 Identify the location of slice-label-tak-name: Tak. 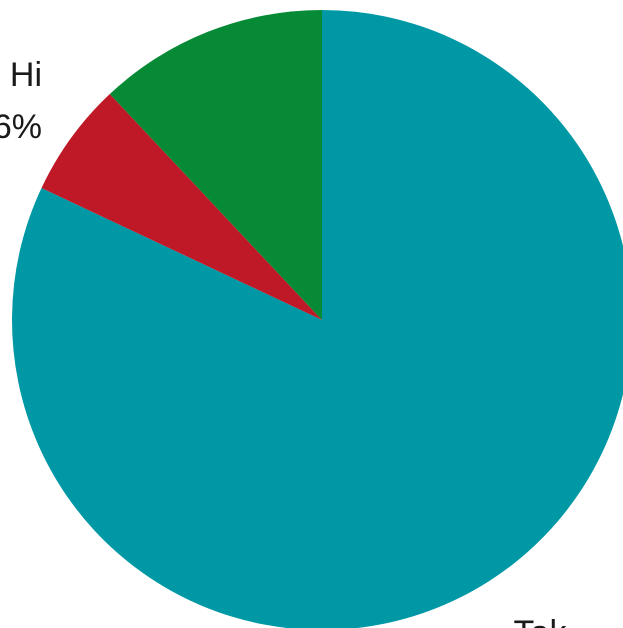
(541, 621).